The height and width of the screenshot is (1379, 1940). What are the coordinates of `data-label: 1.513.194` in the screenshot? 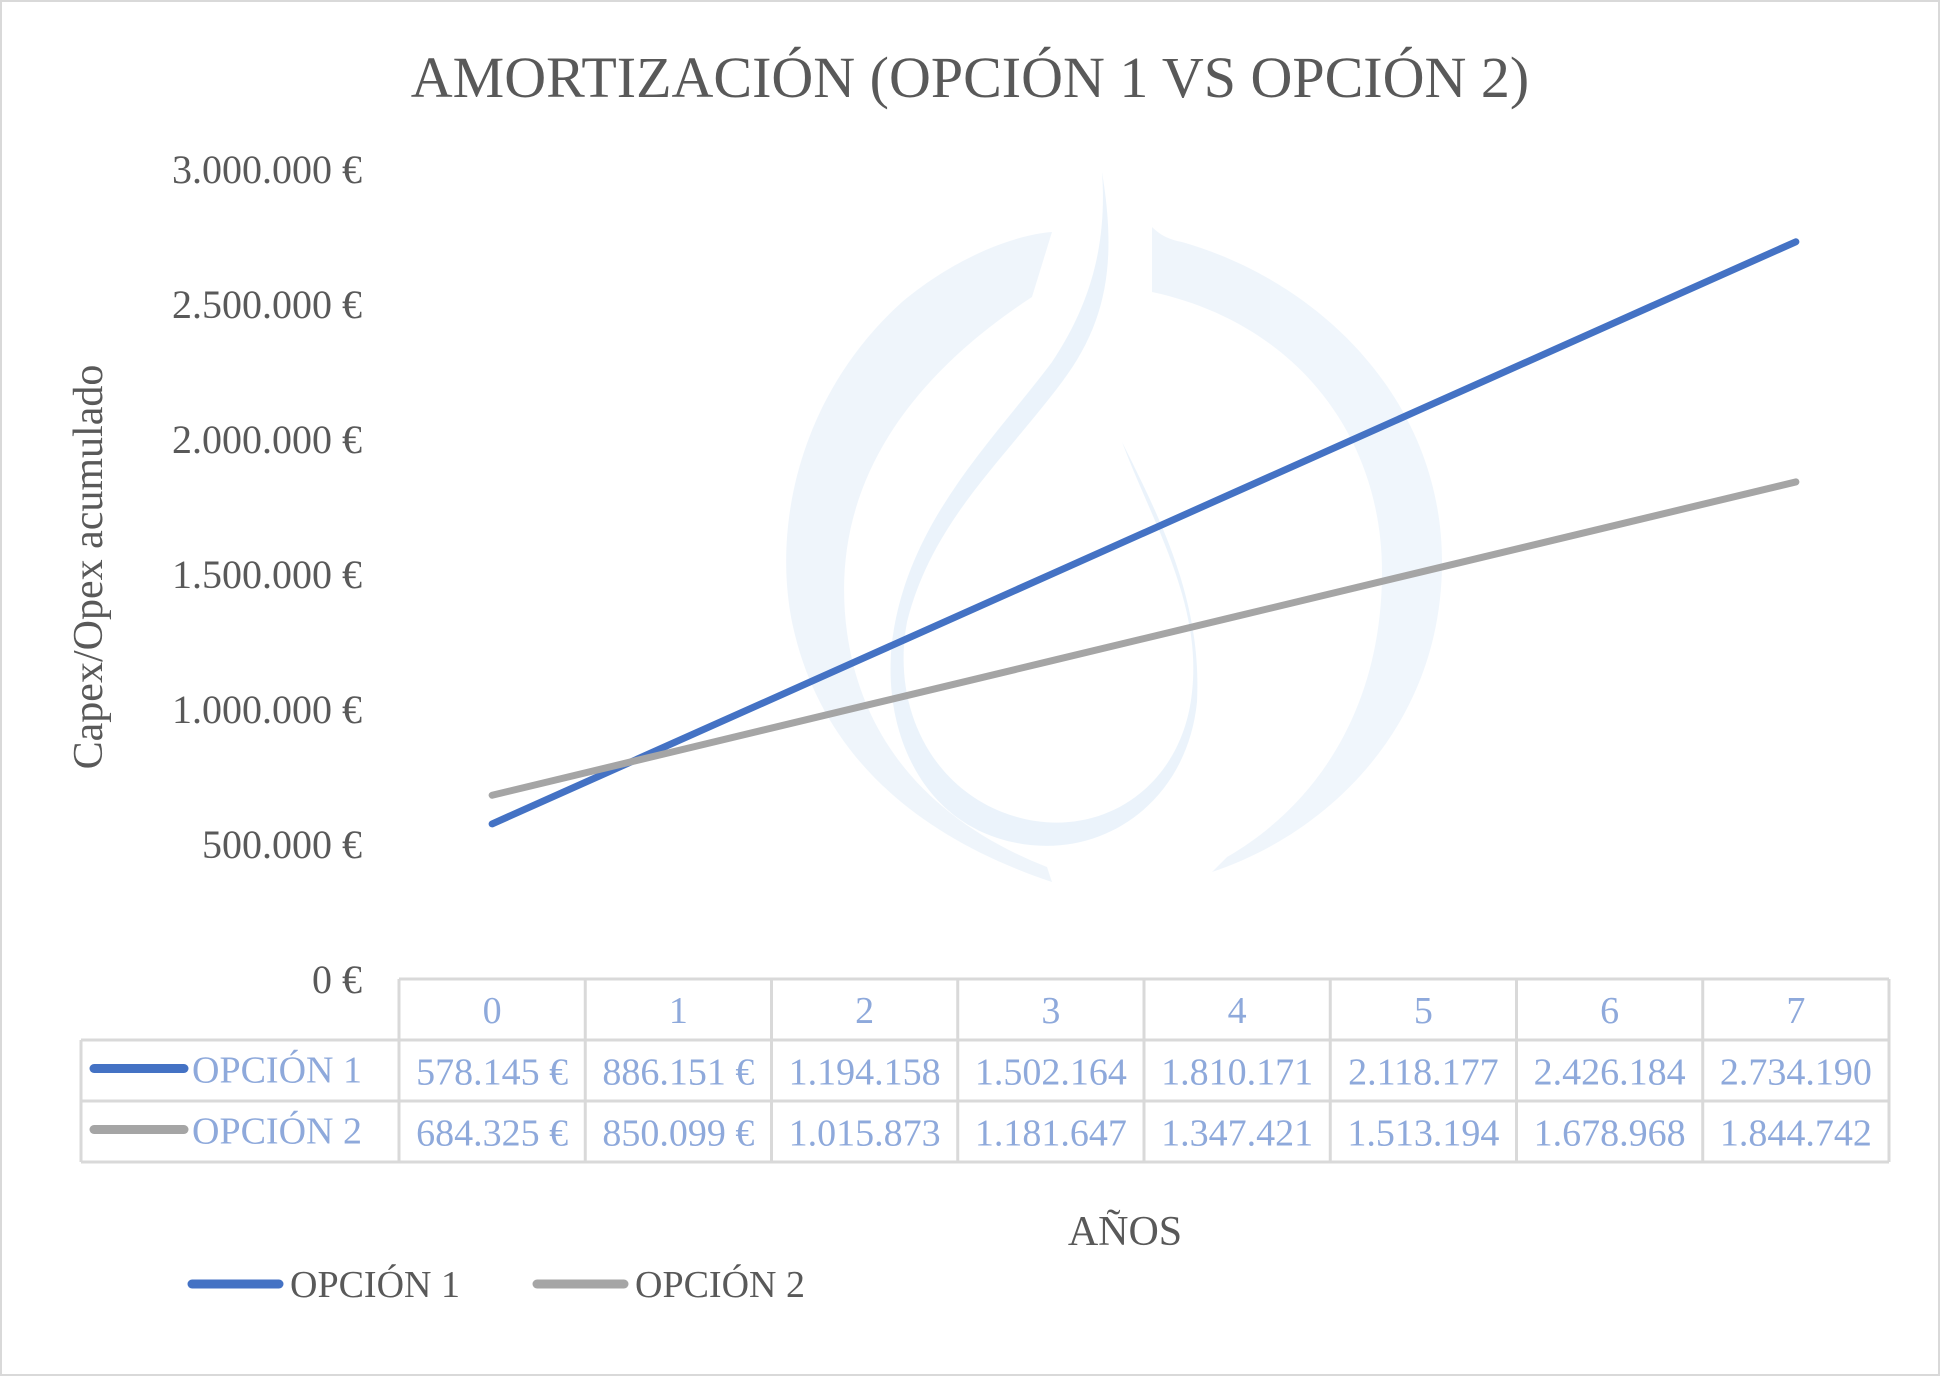 It's located at (1423, 1134).